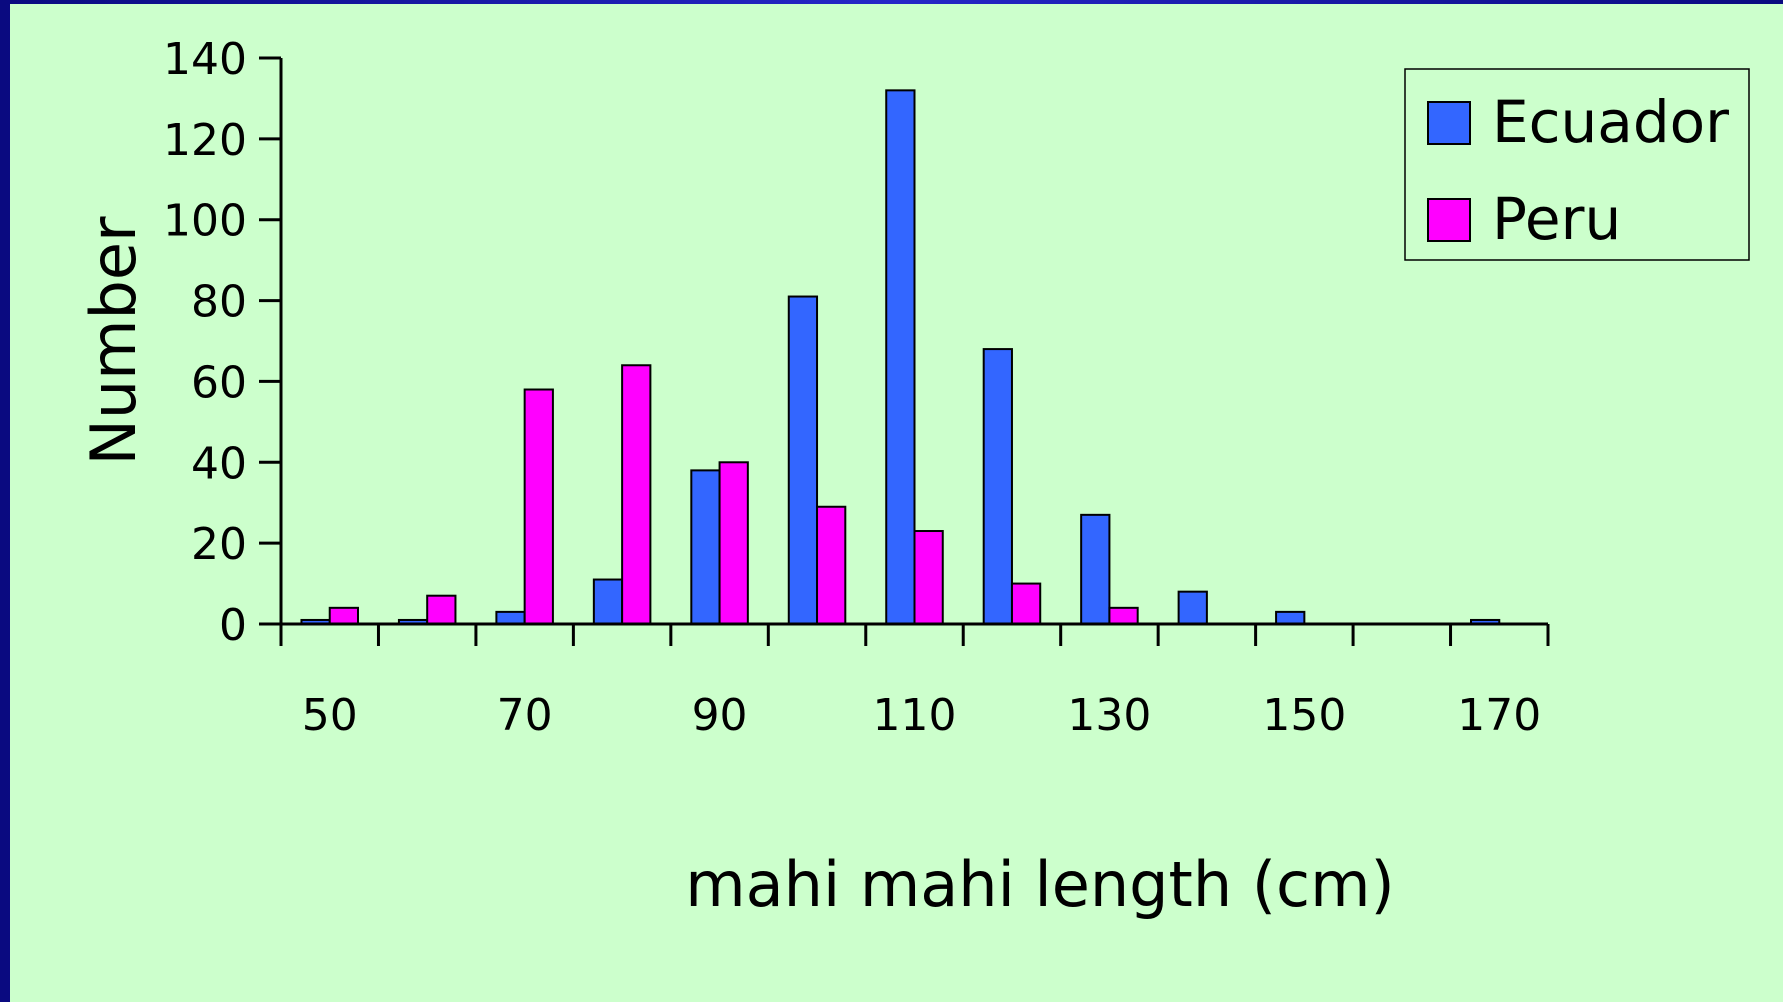 The image size is (1783, 1002). Describe the element at coordinates (720, 715) in the screenshot. I see `x-tick-label: 90` at that location.